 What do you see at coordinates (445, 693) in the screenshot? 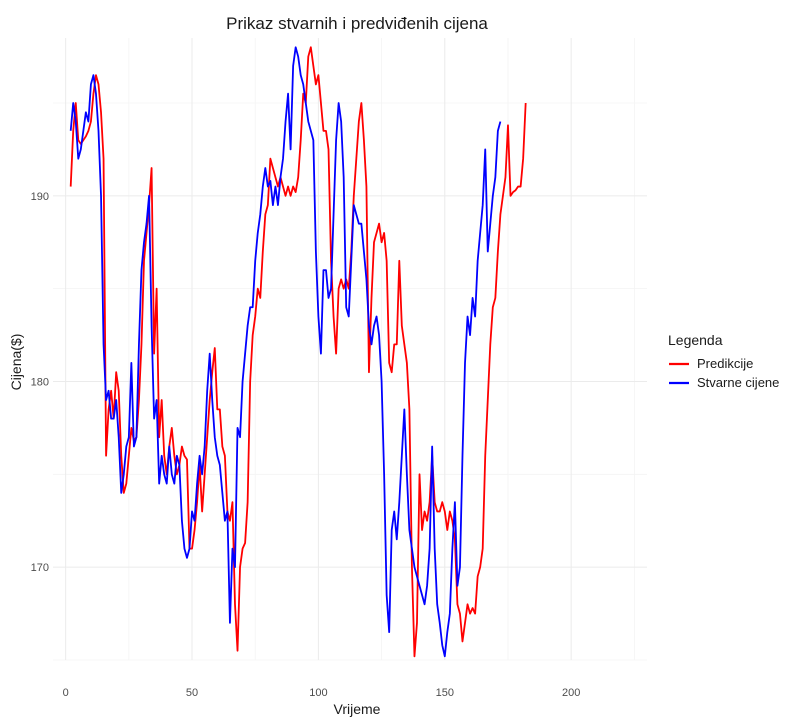
I see `x-tick-label: 150` at bounding box center [445, 693].